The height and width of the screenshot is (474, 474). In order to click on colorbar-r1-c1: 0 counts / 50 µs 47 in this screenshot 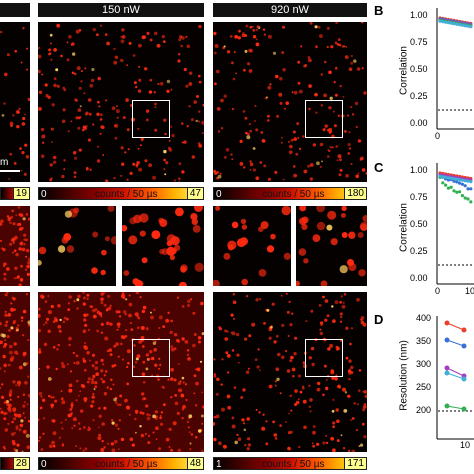, I will do `click(121, 193)`.